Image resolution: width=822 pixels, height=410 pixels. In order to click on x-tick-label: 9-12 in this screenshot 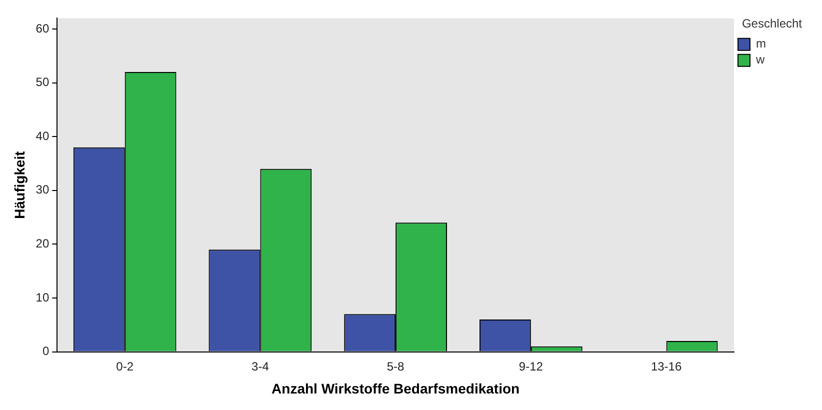, I will do `click(531, 366)`.